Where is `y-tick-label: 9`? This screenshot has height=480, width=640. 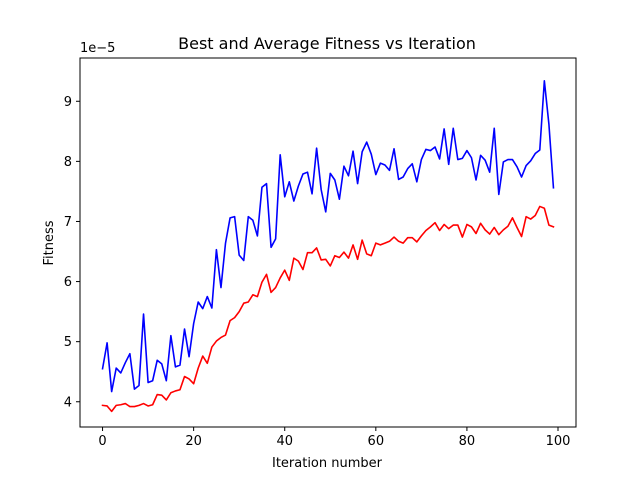 y-tick-label: 9 is located at coordinates (68, 102).